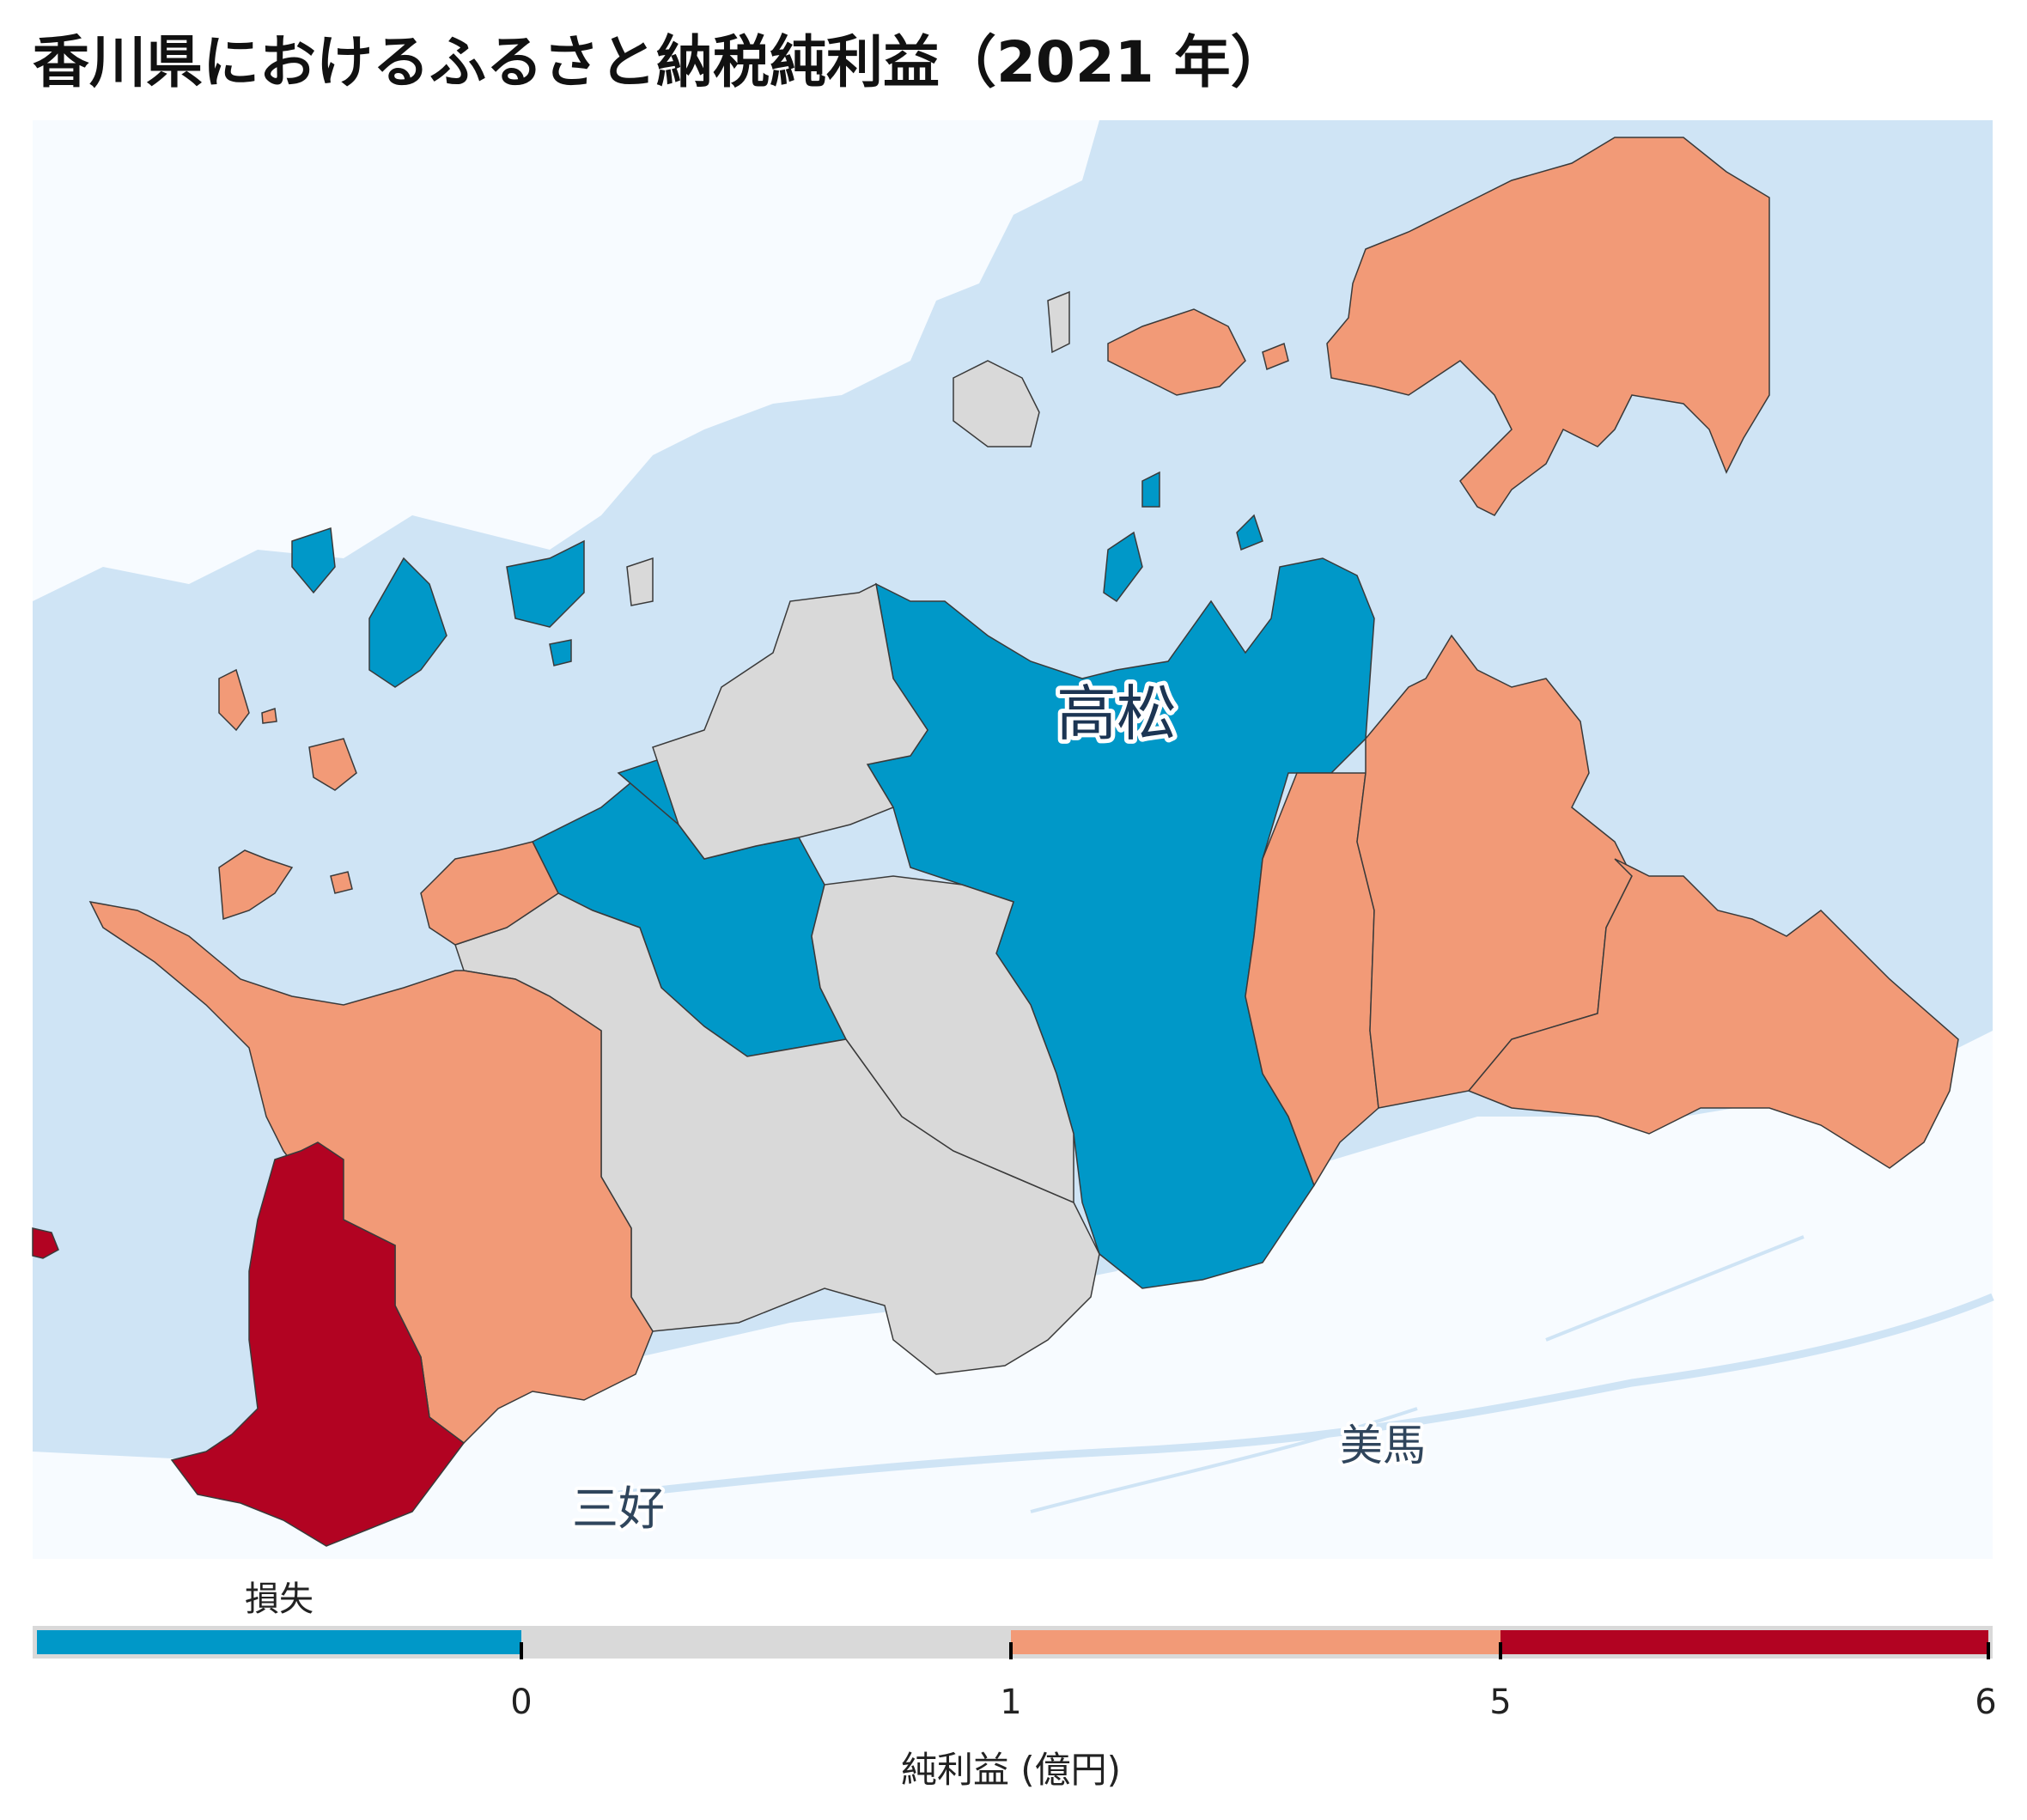  Describe the element at coordinates (1500, 1703) in the screenshot. I see `legend-tick-label: 5` at that location.